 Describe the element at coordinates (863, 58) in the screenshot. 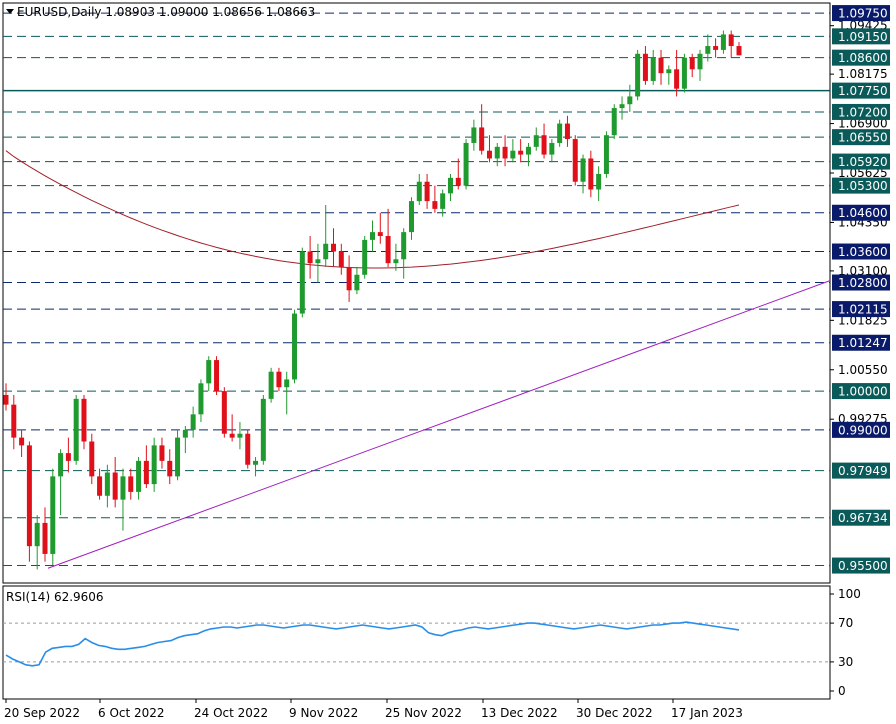

I see `price-badge-label: 1.08600` at that location.